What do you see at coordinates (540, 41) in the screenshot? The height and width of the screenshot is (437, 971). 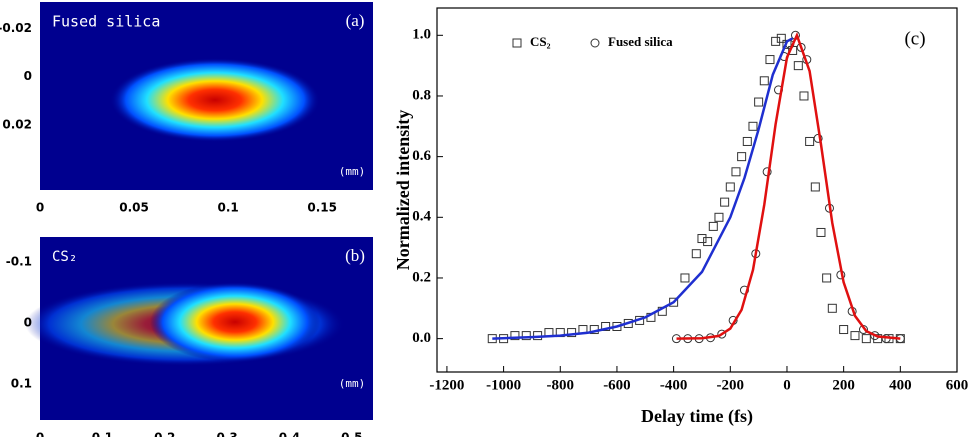 I see `legend-label: CS₂` at bounding box center [540, 41].